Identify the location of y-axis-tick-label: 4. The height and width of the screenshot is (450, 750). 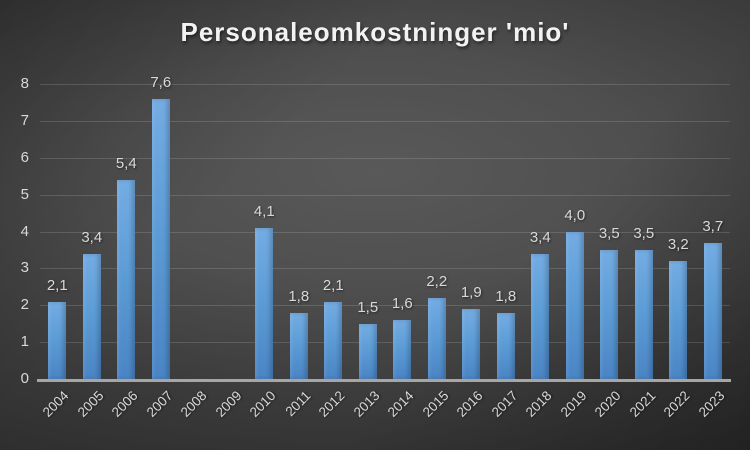
(24, 231).